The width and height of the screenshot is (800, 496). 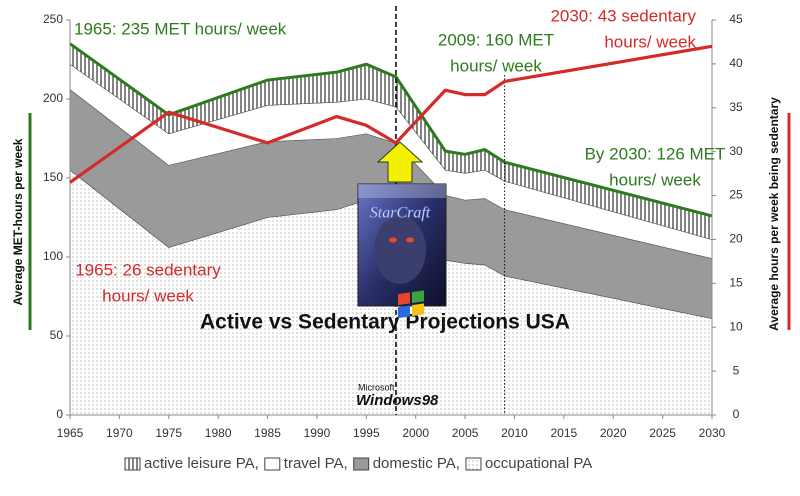 I want to click on y2-tick-label: 45, so click(x=736, y=19).